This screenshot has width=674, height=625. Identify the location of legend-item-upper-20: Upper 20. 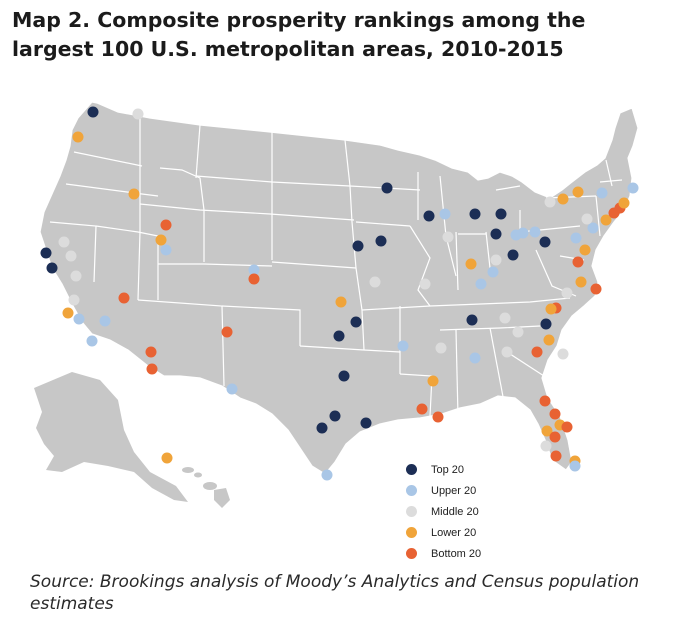
(443, 490).